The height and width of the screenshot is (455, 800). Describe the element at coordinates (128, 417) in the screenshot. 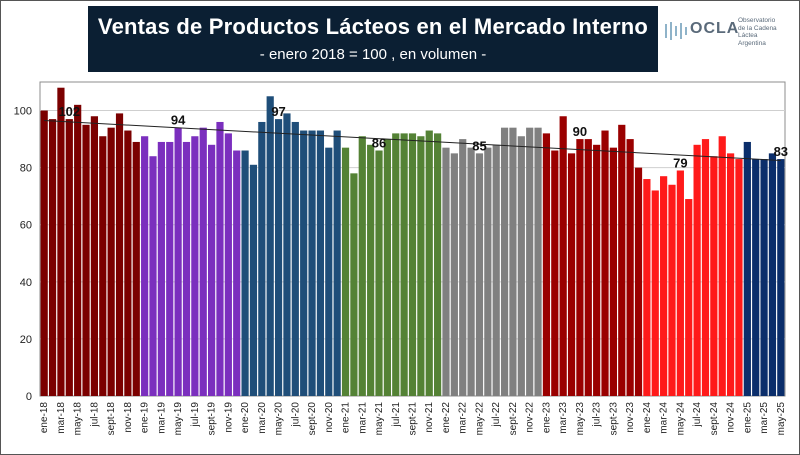

I see `x-tick-label: nov-18` at that location.